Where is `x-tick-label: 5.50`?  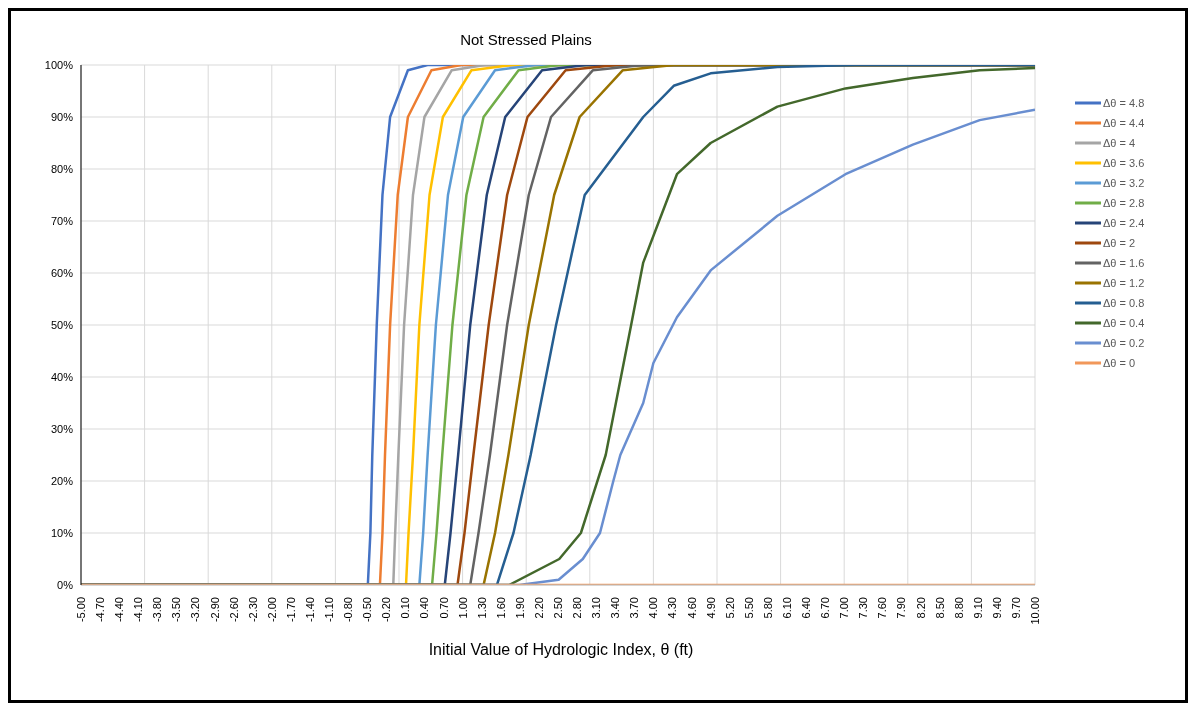 x-tick-label: 5.50 is located at coordinates (748, 608).